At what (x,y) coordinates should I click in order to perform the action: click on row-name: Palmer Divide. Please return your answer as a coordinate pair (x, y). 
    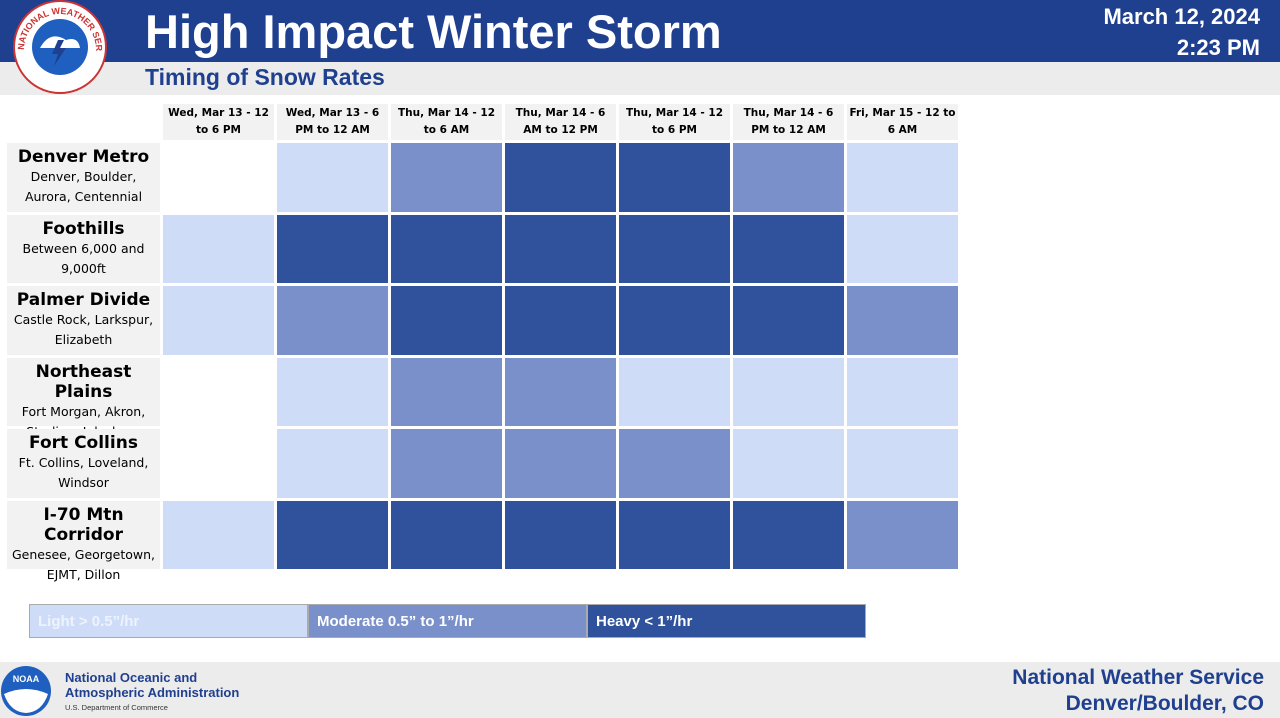
    Looking at the image, I should click on (83, 300).